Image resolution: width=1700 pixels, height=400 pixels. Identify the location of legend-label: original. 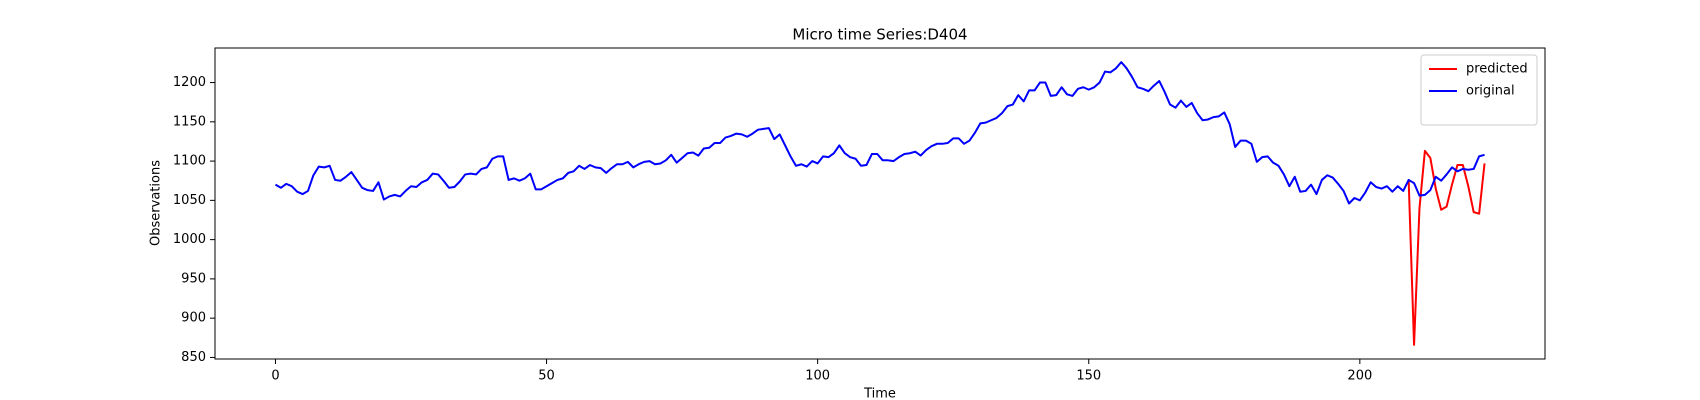
(1490, 91).